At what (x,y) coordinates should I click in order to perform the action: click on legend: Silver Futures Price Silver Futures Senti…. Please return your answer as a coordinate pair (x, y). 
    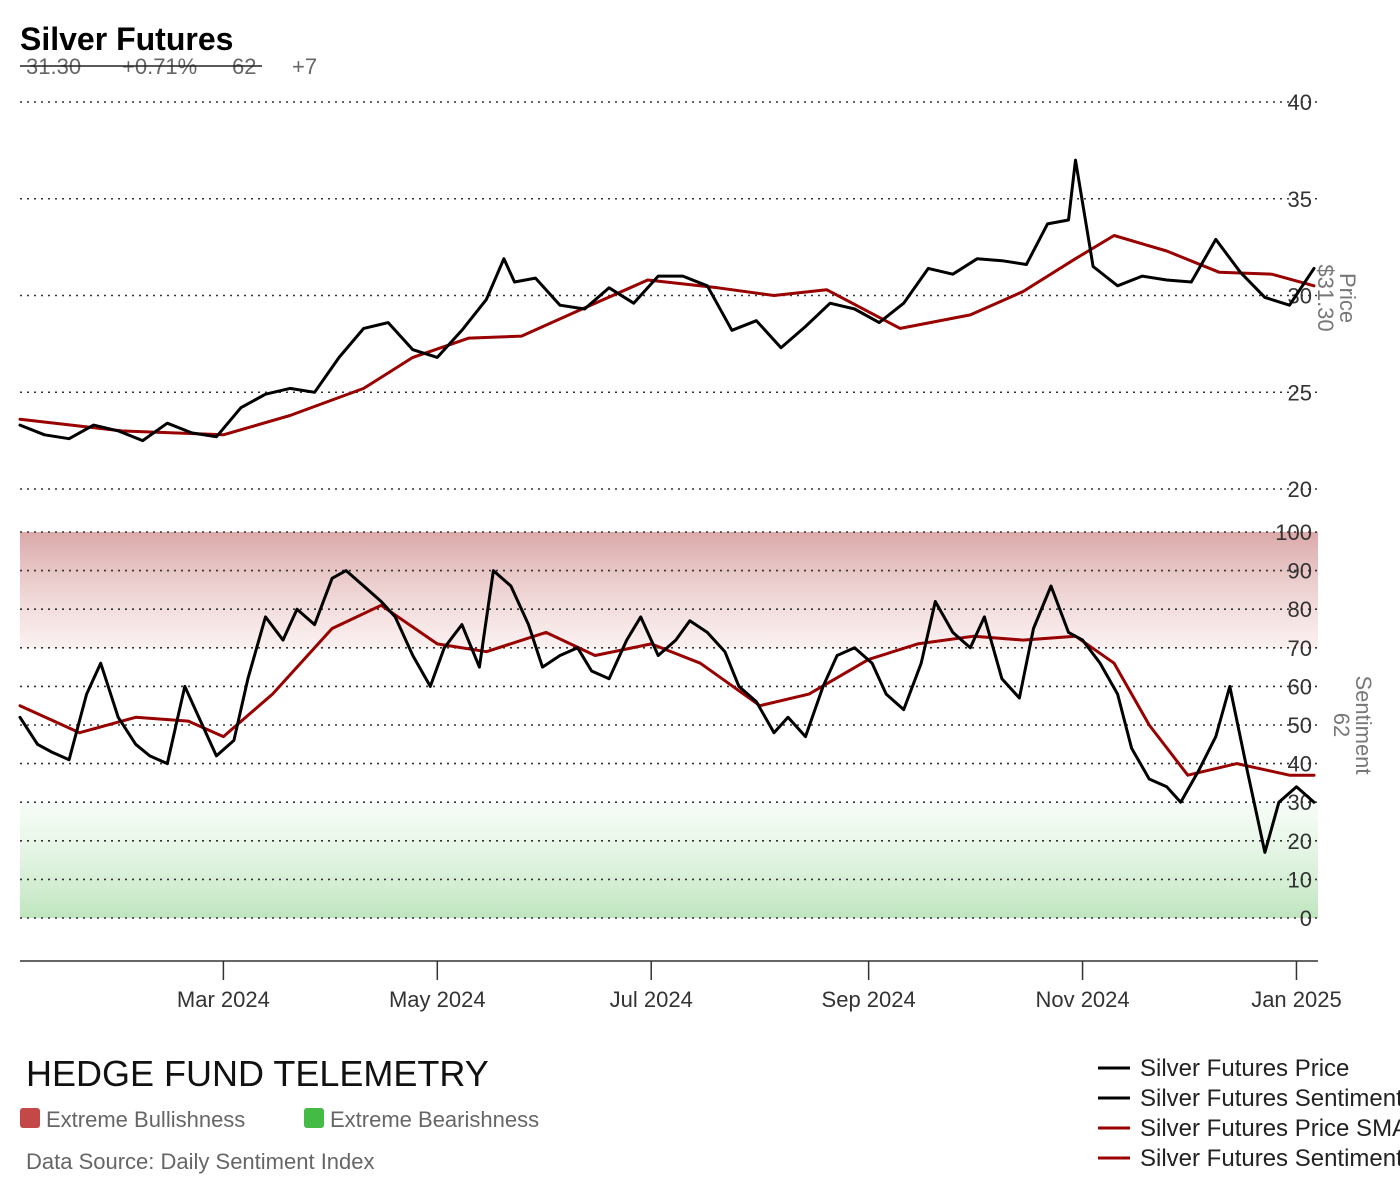
    Looking at the image, I should click on (1249, 1113).